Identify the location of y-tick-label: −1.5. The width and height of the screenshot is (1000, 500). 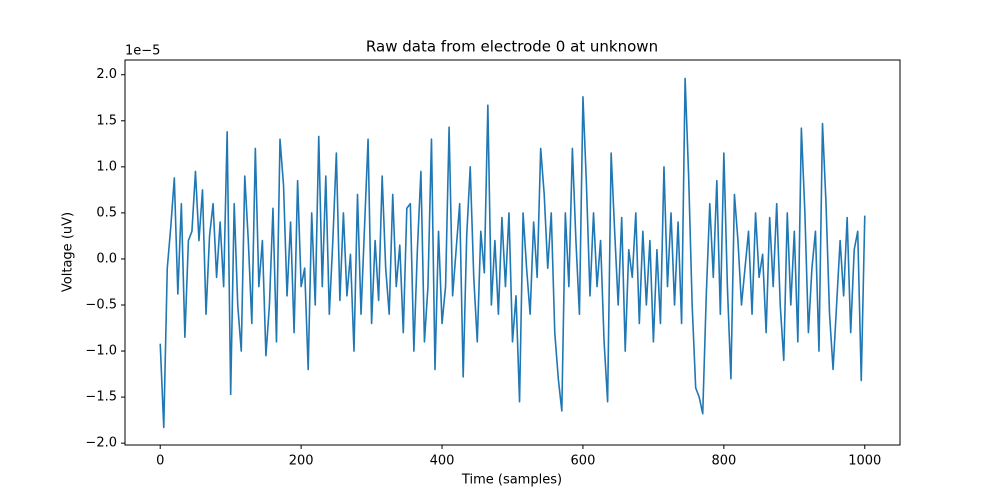
(101, 397).